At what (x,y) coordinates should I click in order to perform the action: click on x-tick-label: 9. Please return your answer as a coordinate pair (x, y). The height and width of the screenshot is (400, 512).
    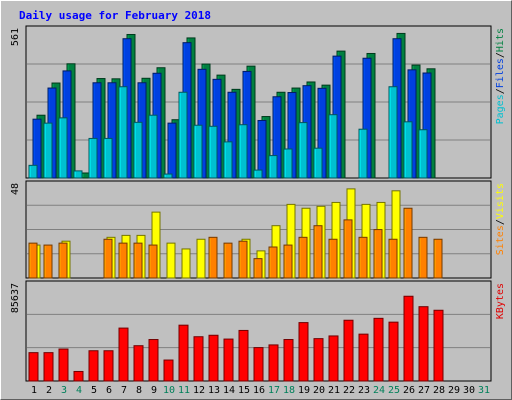
    Looking at the image, I should click on (154, 390).